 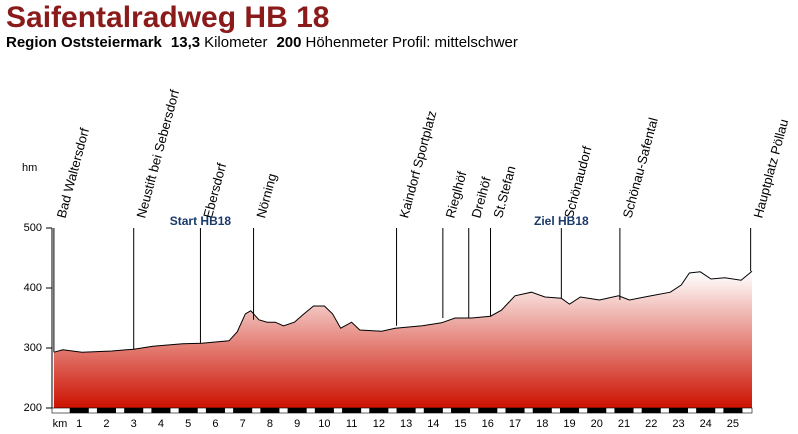 What do you see at coordinates (542, 424) in the screenshot?
I see `x-tick-label: 18` at bounding box center [542, 424].